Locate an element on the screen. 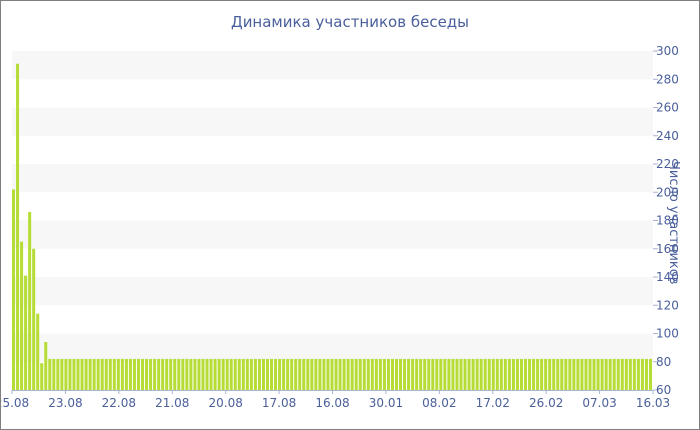 The width and height of the screenshot is (700, 430). x-tick-label: 08.02 is located at coordinates (439, 403).